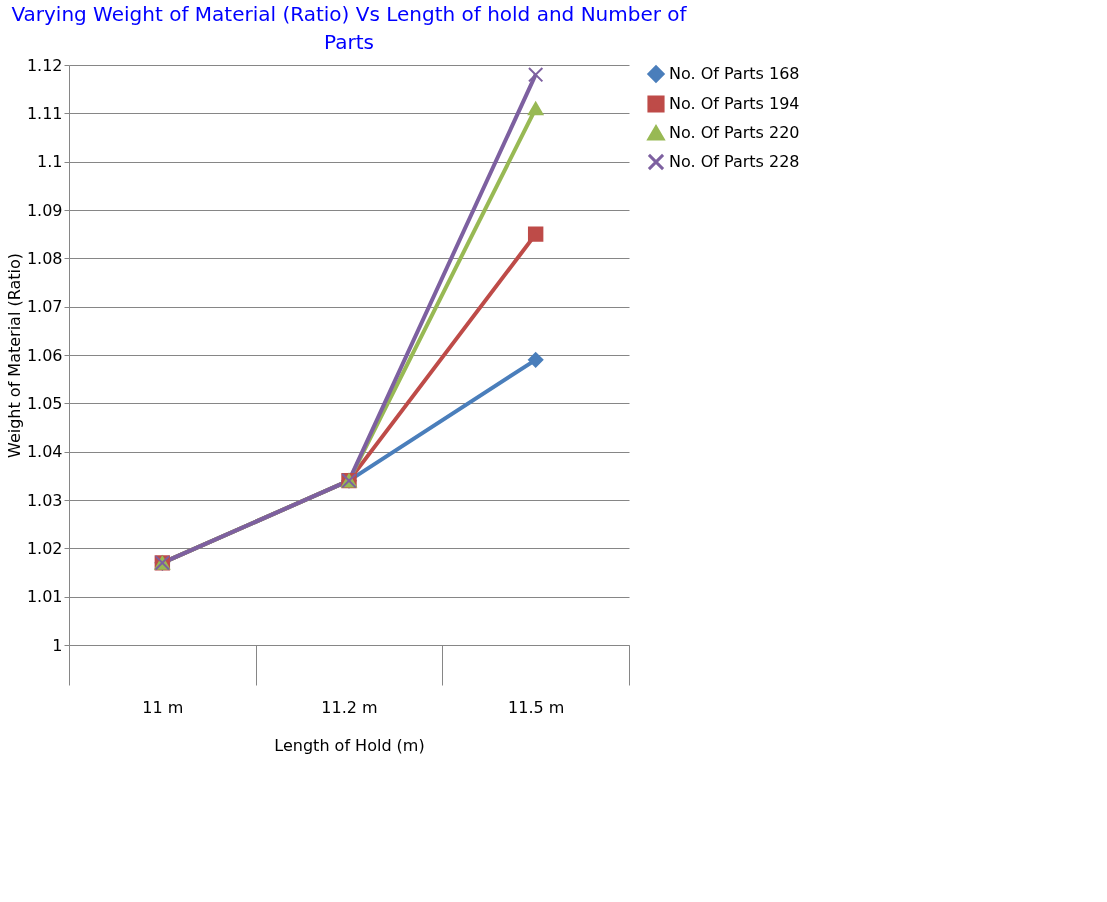  Describe the element at coordinates (734, 103) in the screenshot. I see `legend-label: No. Of Parts 194` at that location.